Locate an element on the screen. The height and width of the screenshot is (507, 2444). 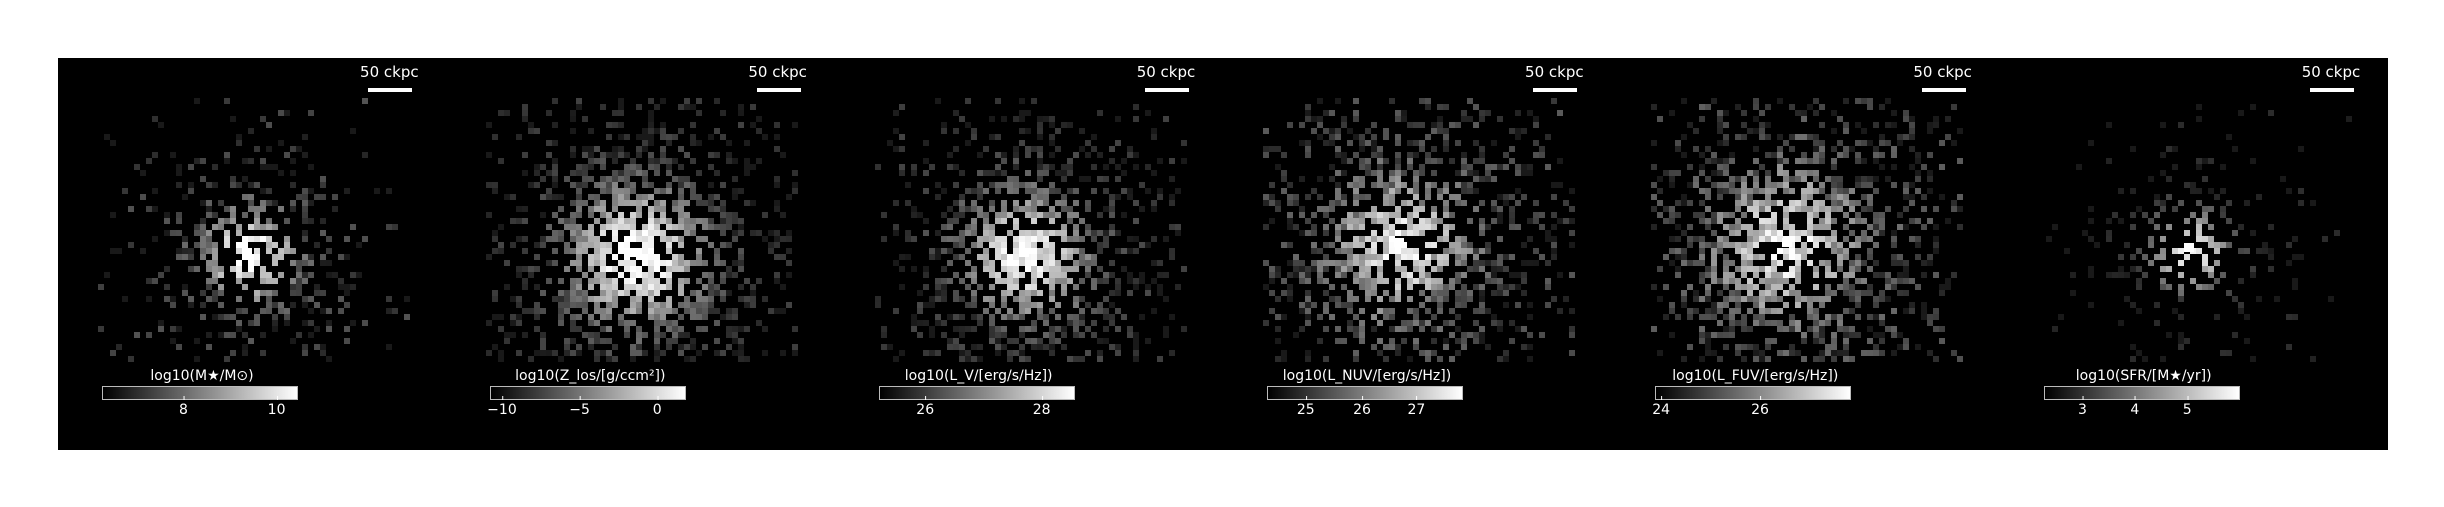
colorbar-ticks: 24 26 is located at coordinates (1750, 408).